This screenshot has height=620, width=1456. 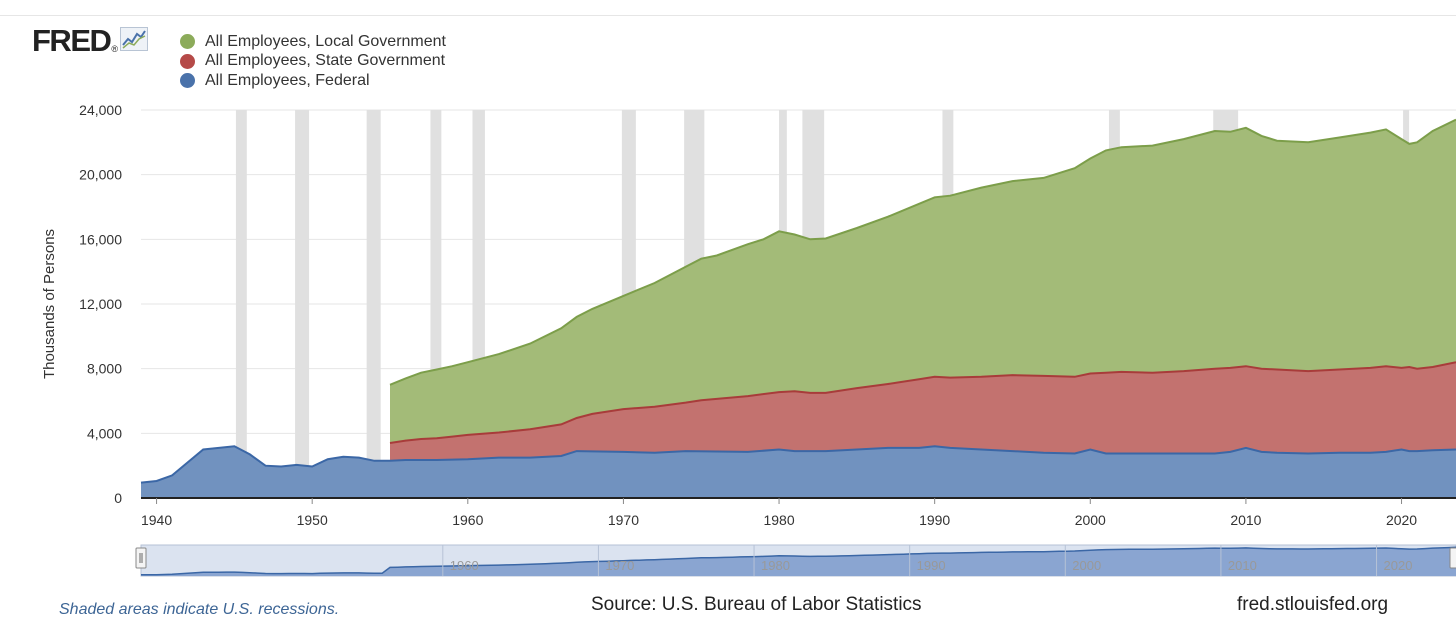 I want to click on legend-item-local: All Employees, Local Government, so click(x=313, y=42).